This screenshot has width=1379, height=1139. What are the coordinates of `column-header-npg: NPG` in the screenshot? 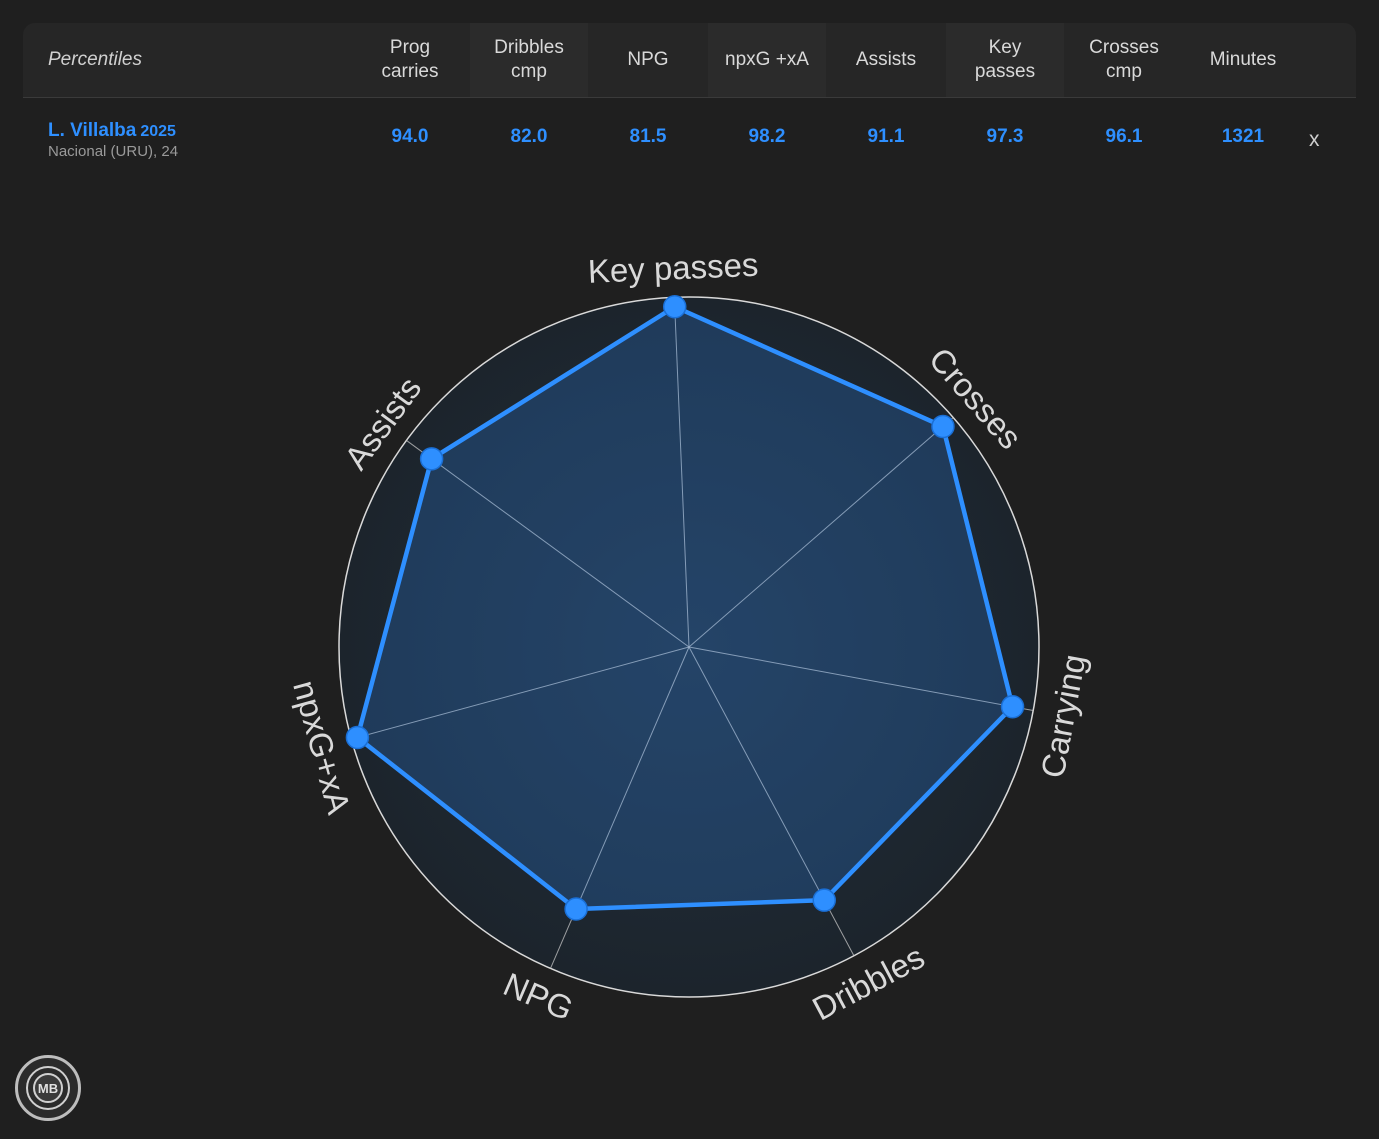 It's located at (648, 59).